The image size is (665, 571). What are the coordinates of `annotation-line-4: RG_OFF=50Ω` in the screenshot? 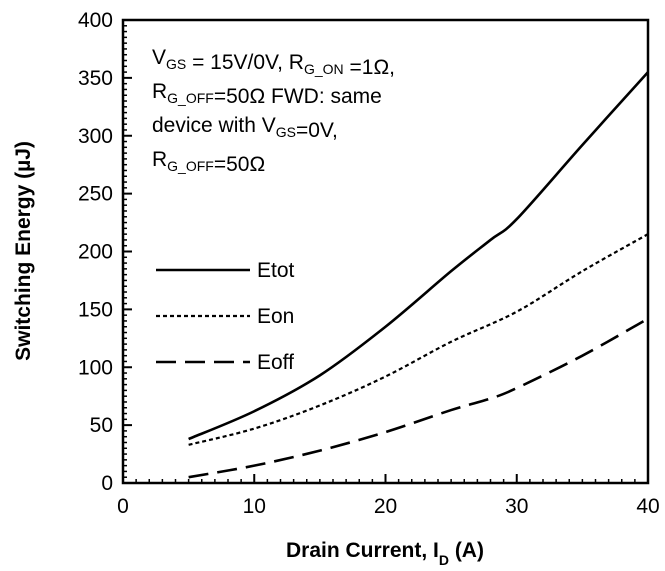 It's located at (208, 162).